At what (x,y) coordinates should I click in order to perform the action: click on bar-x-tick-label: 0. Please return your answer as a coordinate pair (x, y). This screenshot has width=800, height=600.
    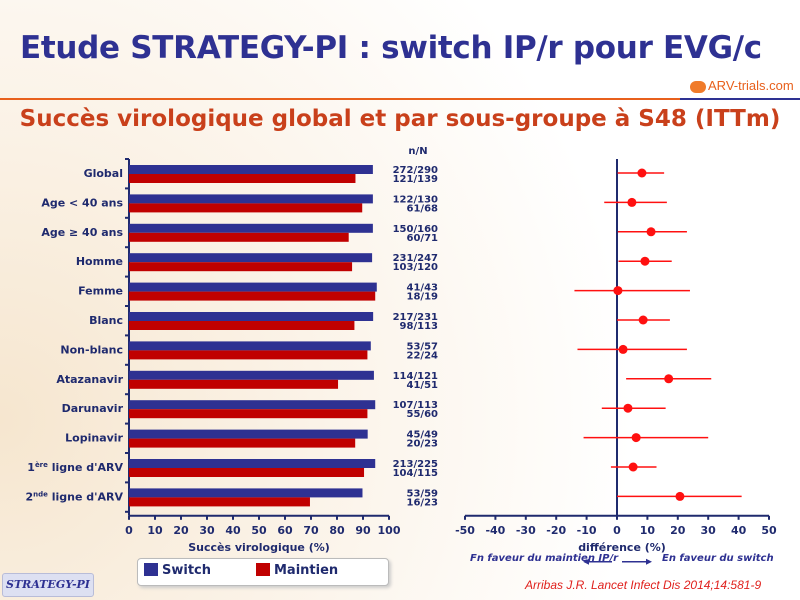
    Looking at the image, I should click on (129, 530).